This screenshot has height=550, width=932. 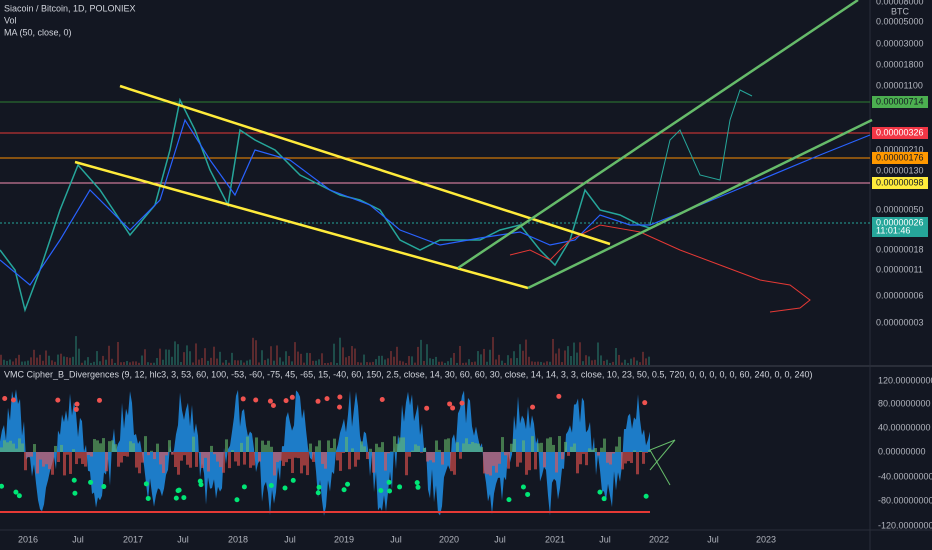 I want to click on price-axis-label: 0.00001800, so click(x=900, y=64).